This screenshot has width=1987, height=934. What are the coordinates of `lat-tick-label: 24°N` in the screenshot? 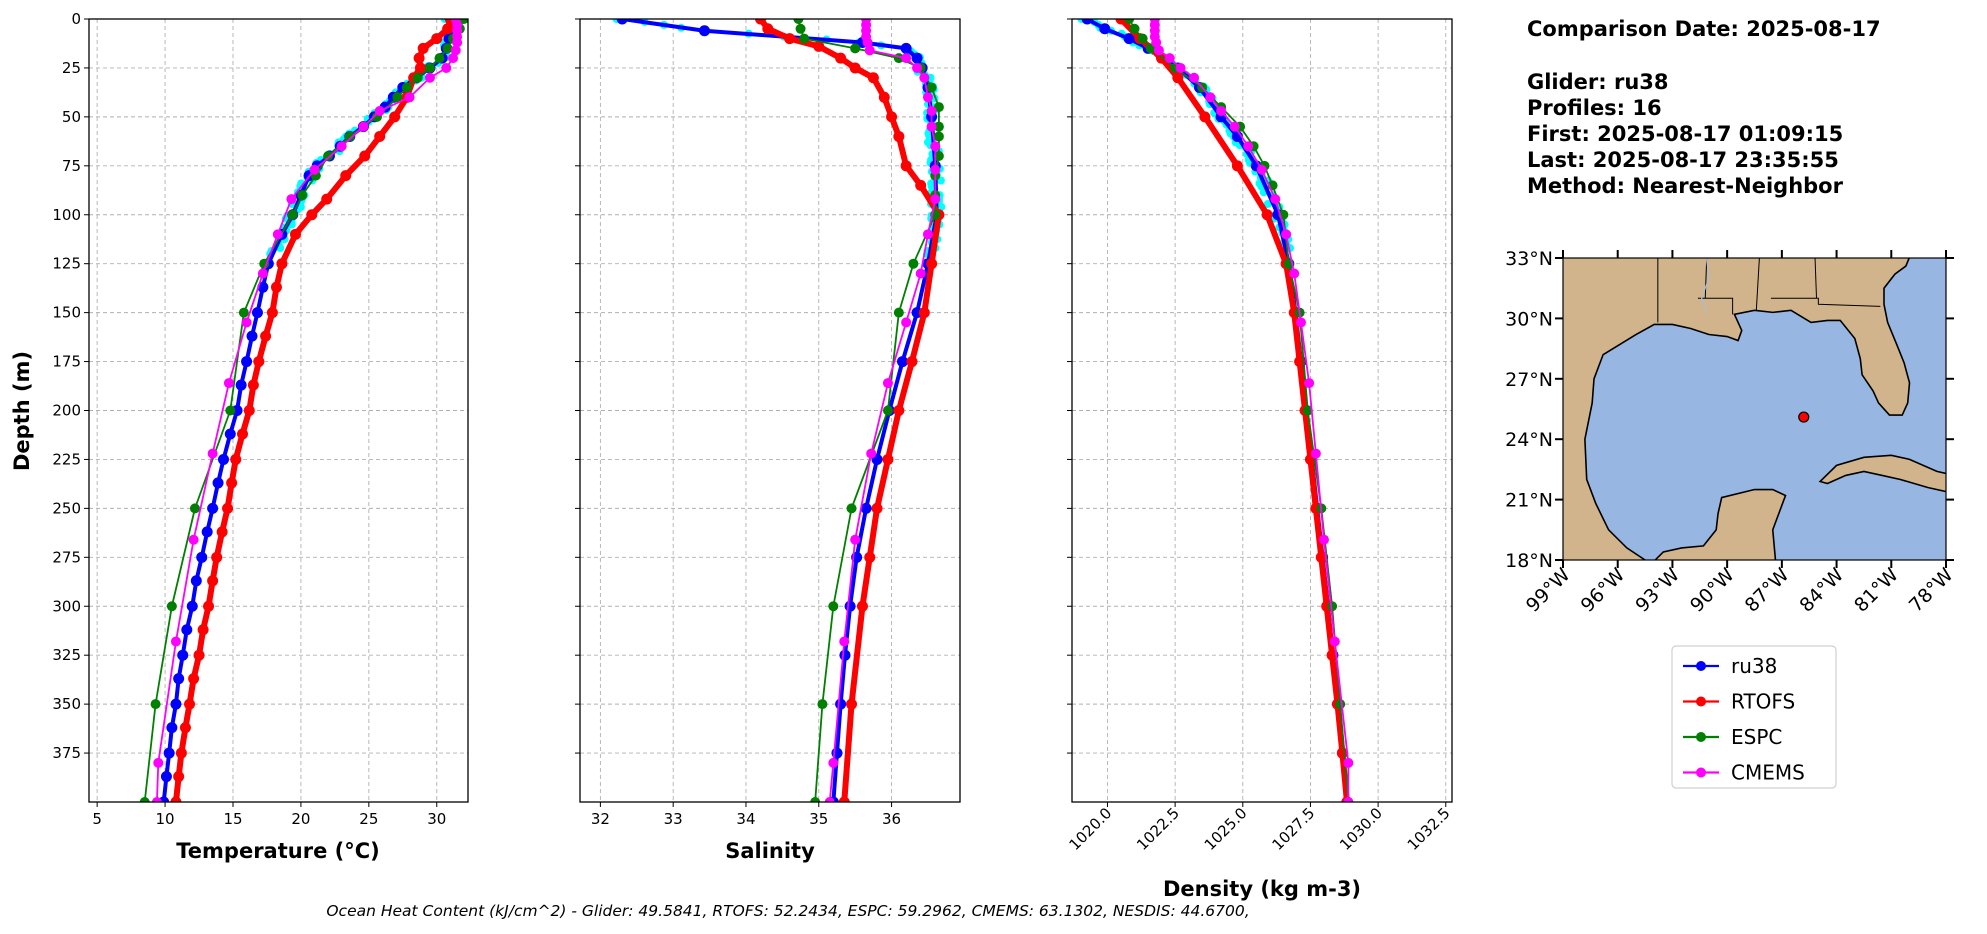 It's located at (1529, 440).